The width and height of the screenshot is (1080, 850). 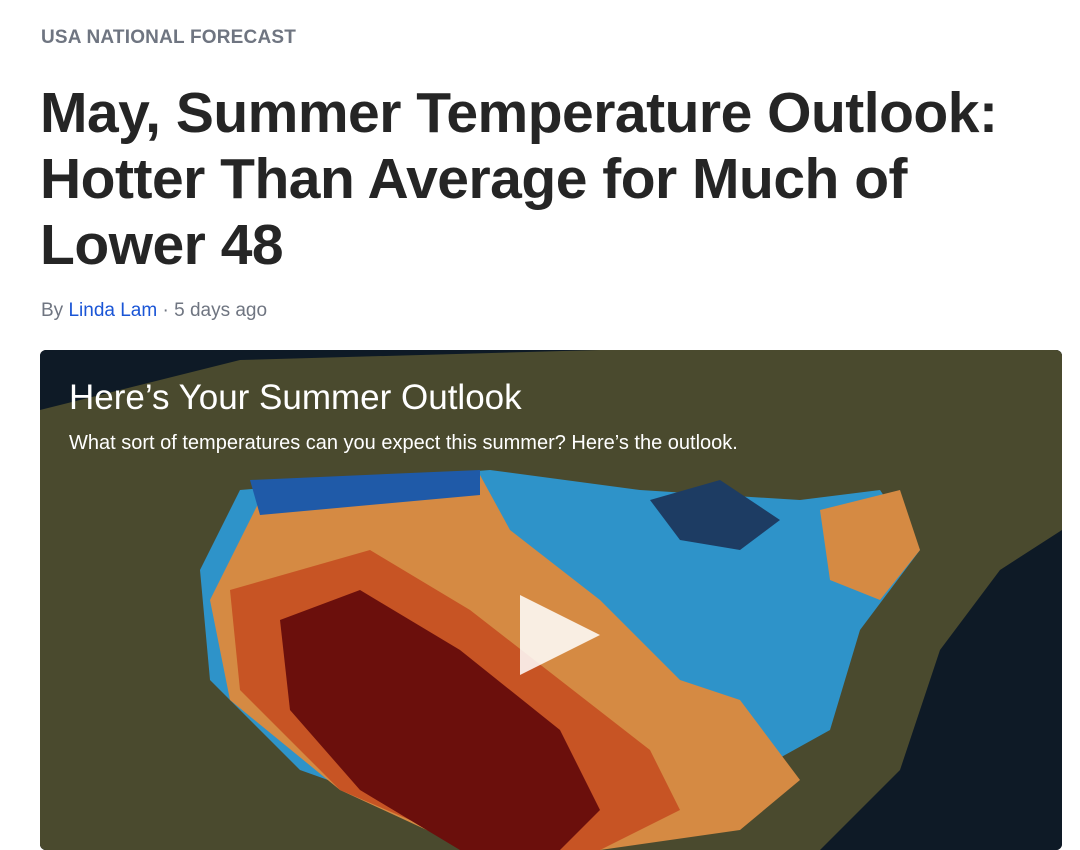 I want to click on kicker: USA NATIONAL FORECAST, so click(x=169, y=37).